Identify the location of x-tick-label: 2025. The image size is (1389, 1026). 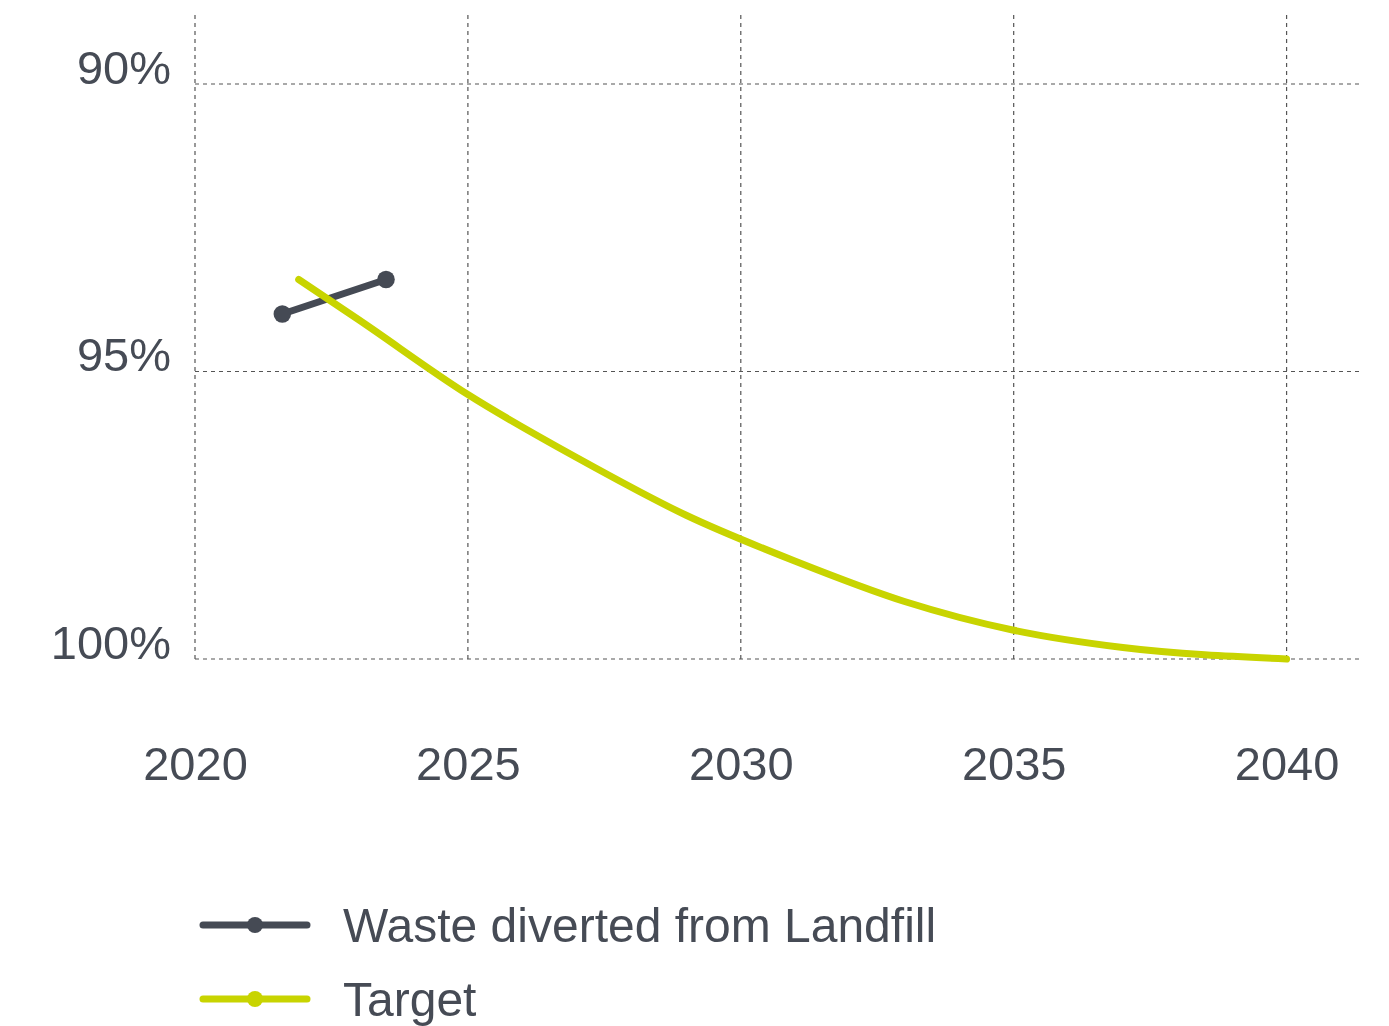
(468, 764).